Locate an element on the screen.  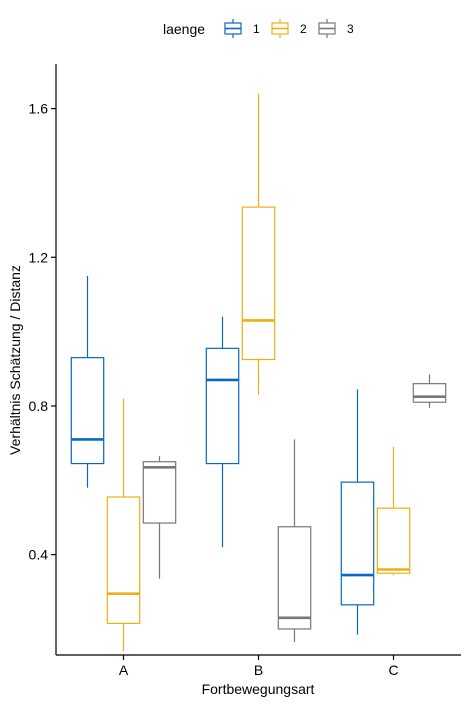
box-series-3-c is located at coordinates (429, 391).